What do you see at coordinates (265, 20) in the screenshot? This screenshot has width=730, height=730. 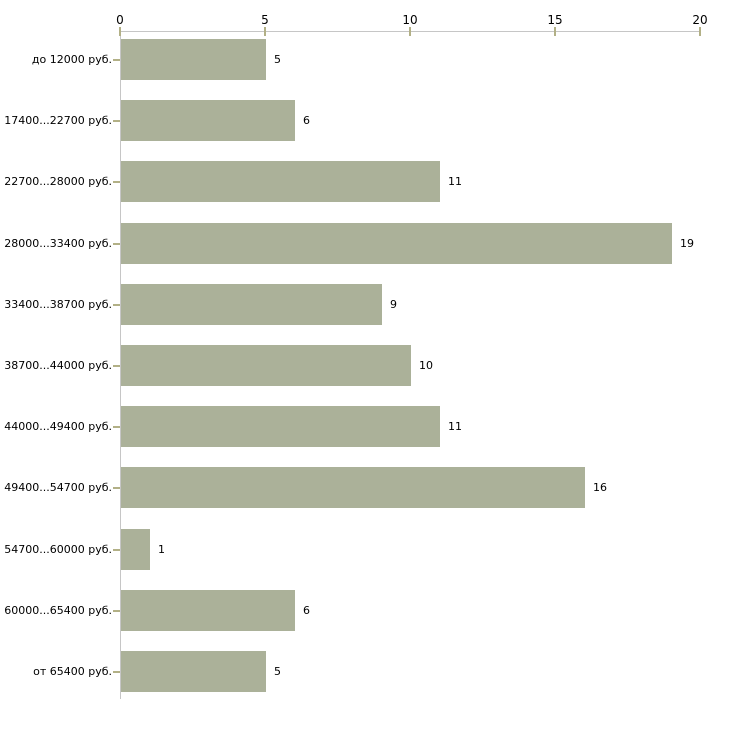 I see `x-tick-label: 5` at bounding box center [265, 20].